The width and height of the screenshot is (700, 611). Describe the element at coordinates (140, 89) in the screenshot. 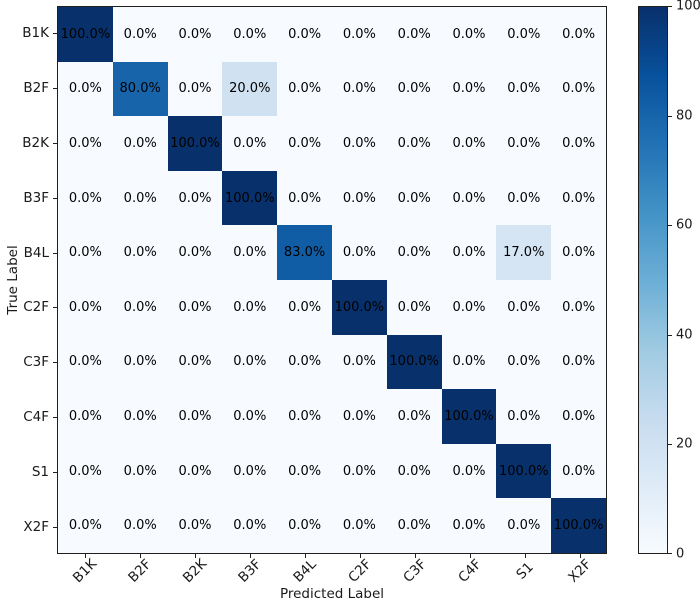

I see `matrix-cell: 80.0%` at that location.